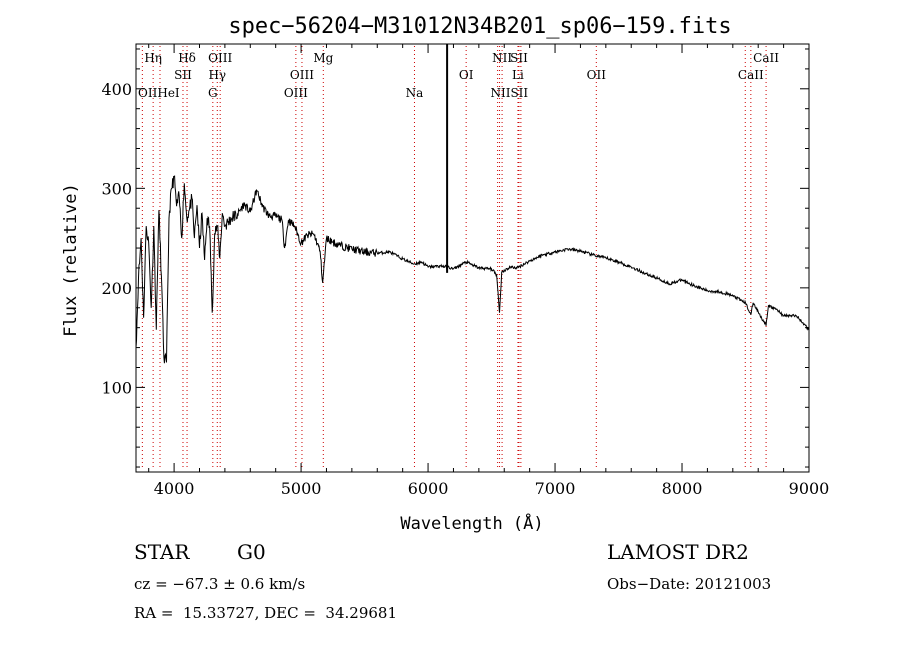  I want to click on line-marker-label: Na, so click(415, 93).